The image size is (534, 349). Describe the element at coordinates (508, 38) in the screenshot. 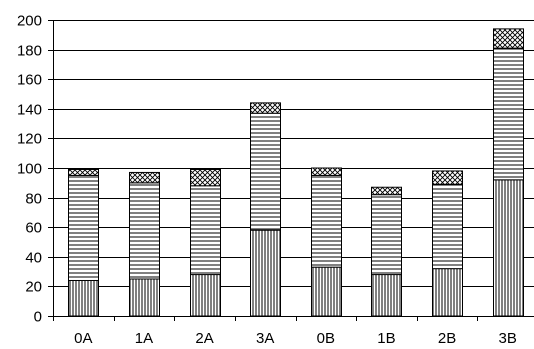

I see `bar-segment-3B-crosshatch` at that location.